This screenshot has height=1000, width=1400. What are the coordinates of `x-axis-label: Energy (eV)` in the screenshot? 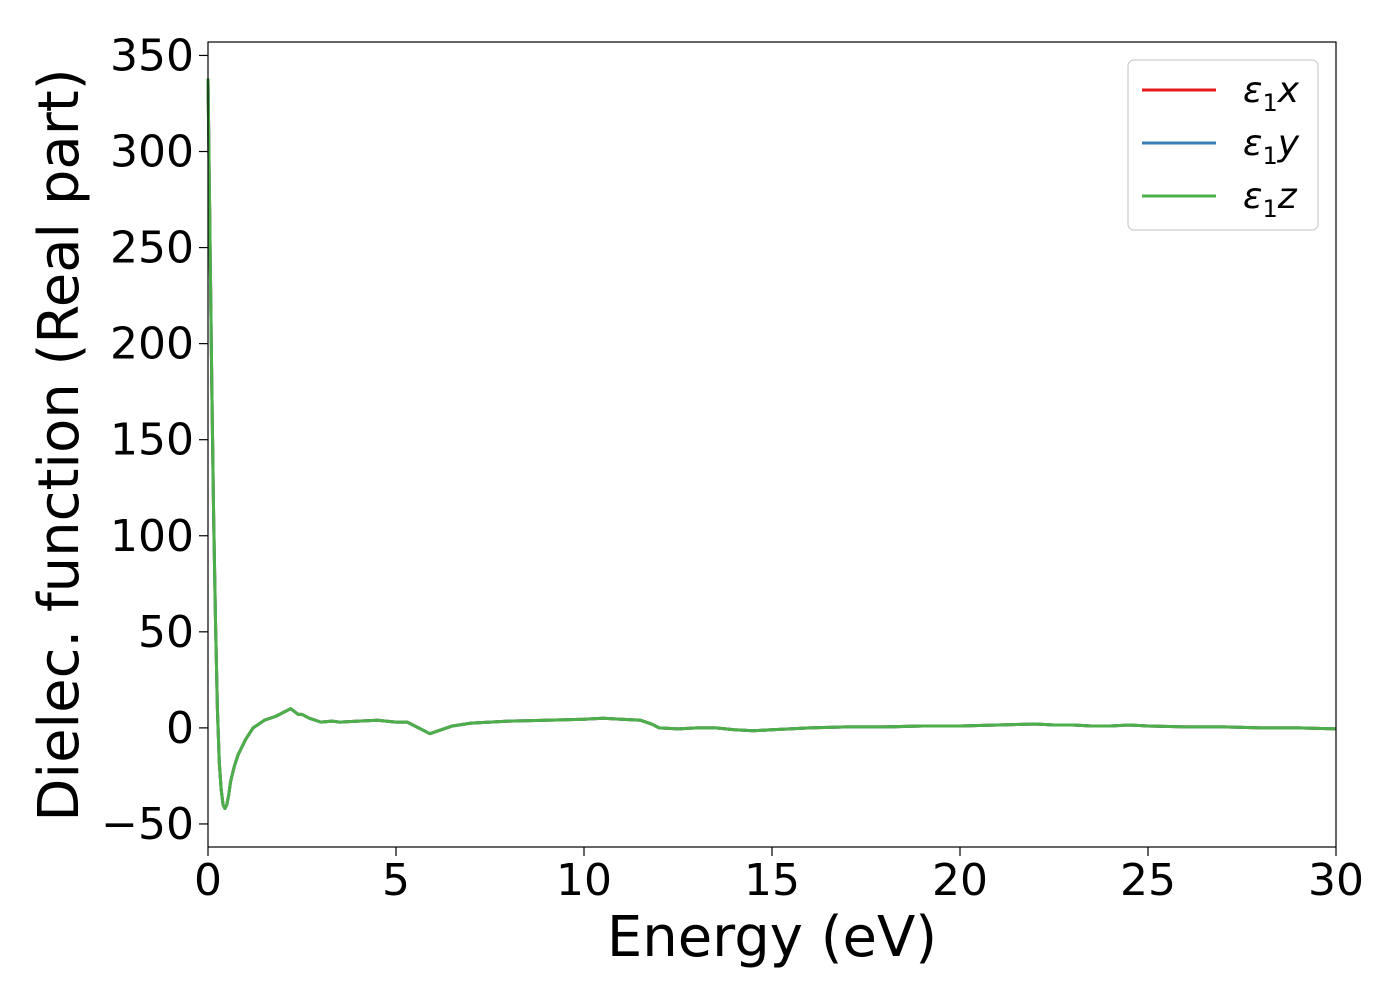 It's located at (772, 937).